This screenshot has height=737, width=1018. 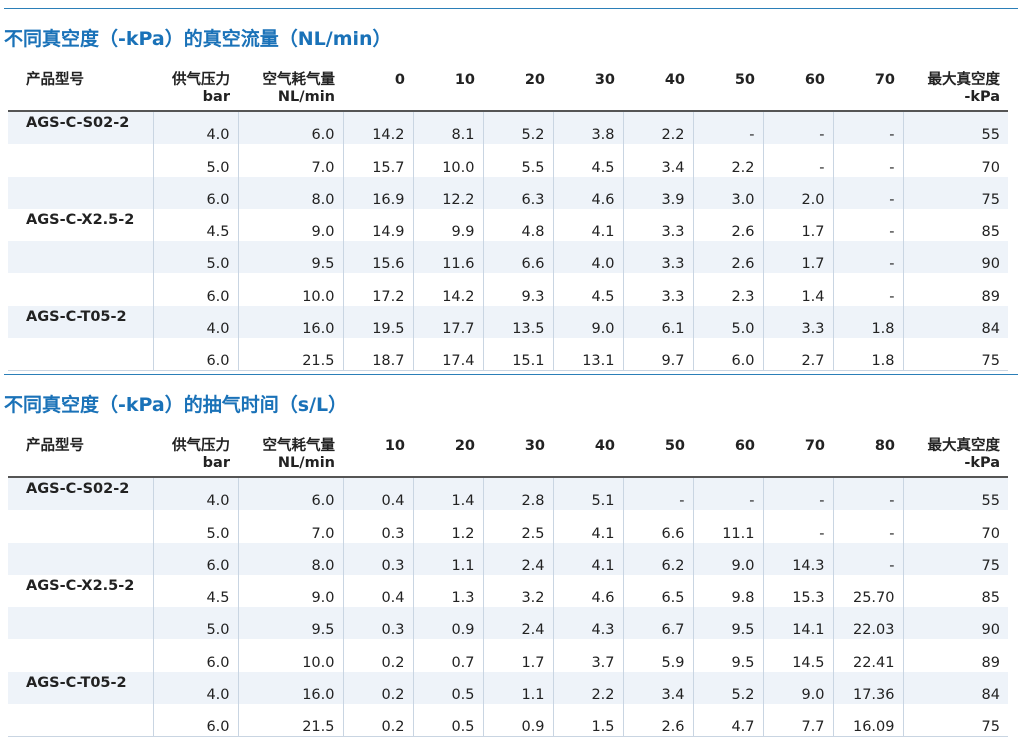 What do you see at coordinates (657, 591) in the screenshot?
I see `value-cell: 6.5` at bounding box center [657, 591].